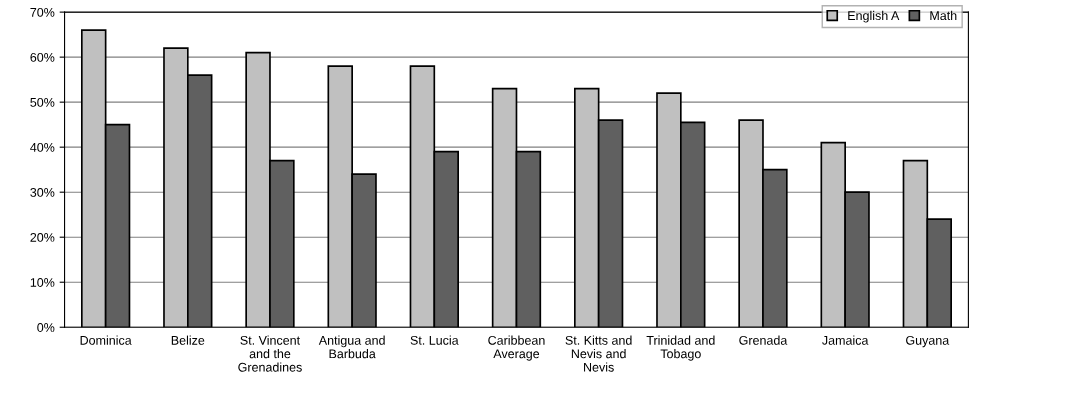 The image size is (1076, 404). What do you see at coordinates (46, 327) in the screenshot?
I see `y-tick-label: 0%` at bounding box center [46, 327].